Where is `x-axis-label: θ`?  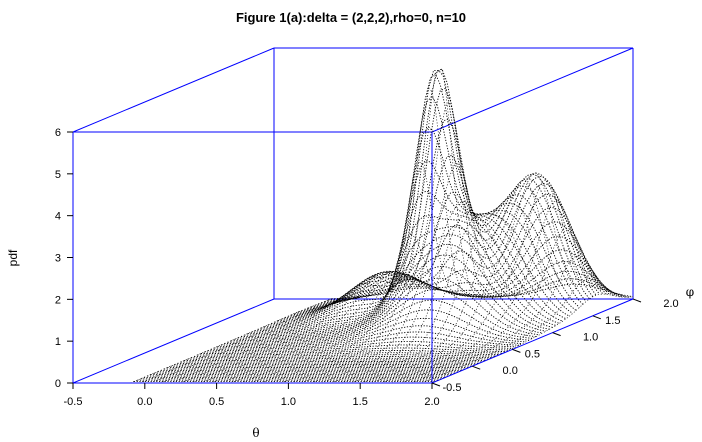
x-axis-label: θ is located at coordinates (255, 433).